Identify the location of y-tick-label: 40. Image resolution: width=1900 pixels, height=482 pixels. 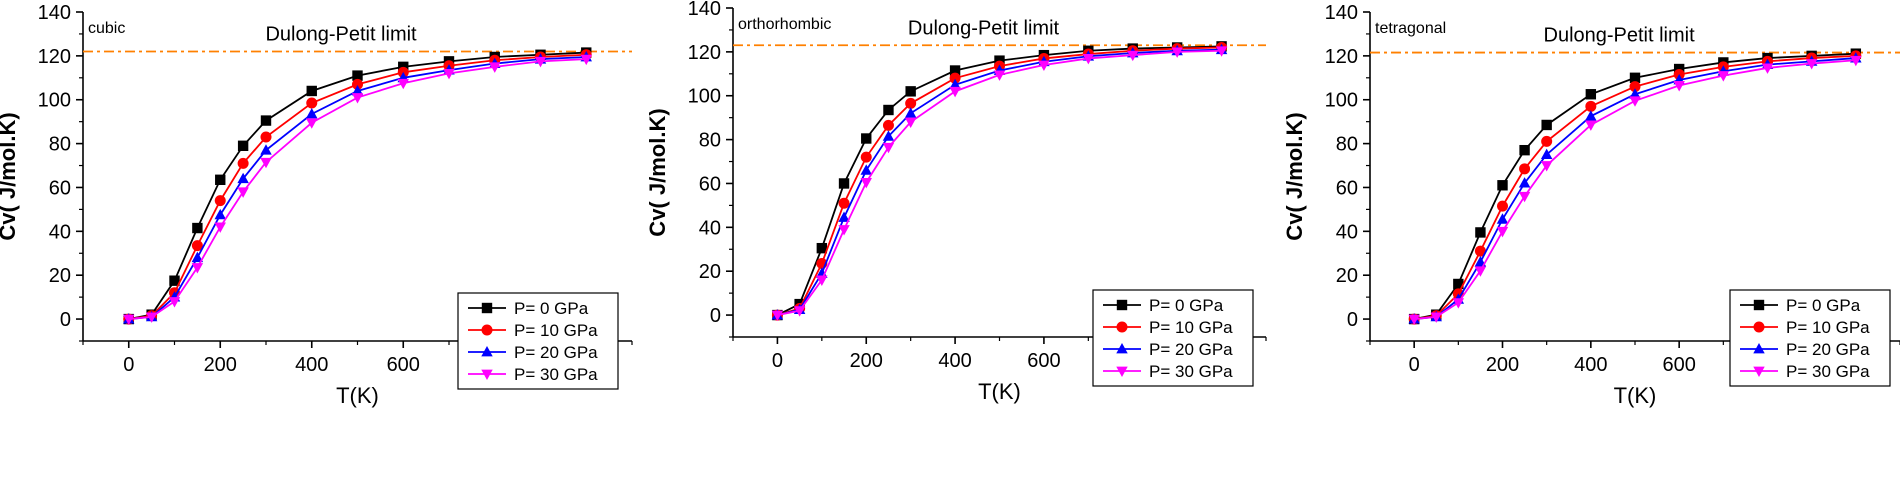
(60, 232).